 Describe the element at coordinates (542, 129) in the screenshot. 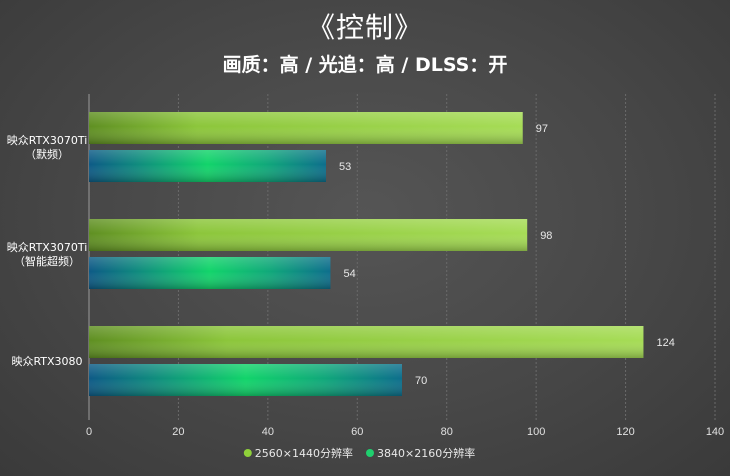

I see `data-label: 97` at that location.